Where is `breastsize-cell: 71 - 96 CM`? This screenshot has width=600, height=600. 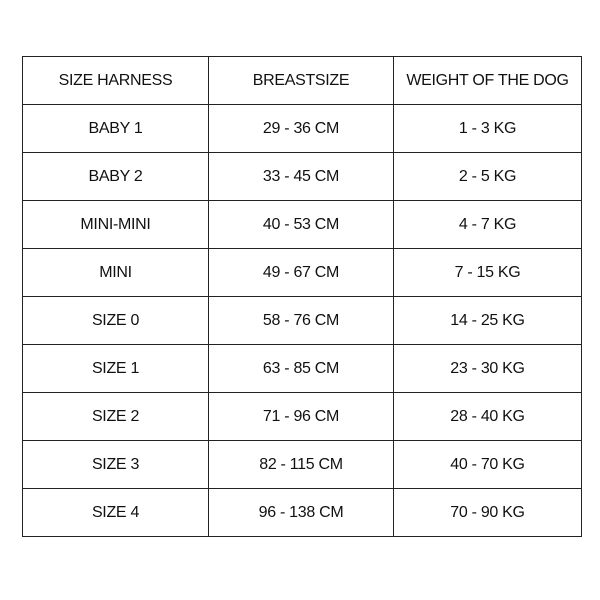 breastsize-cell: 71 - 96 CM is located at coordinates (301, 416).